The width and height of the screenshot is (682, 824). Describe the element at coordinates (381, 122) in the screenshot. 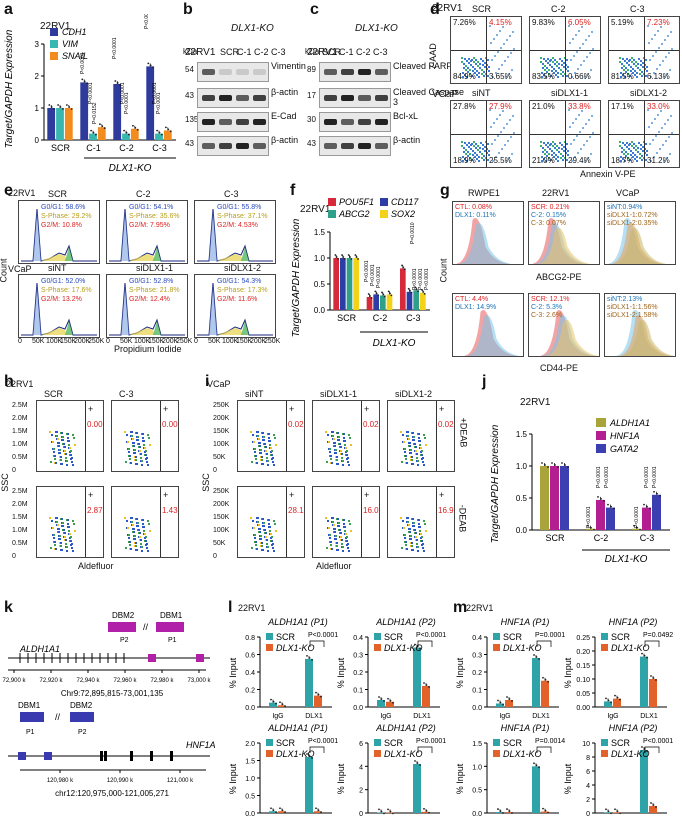

I see `band` at that location.